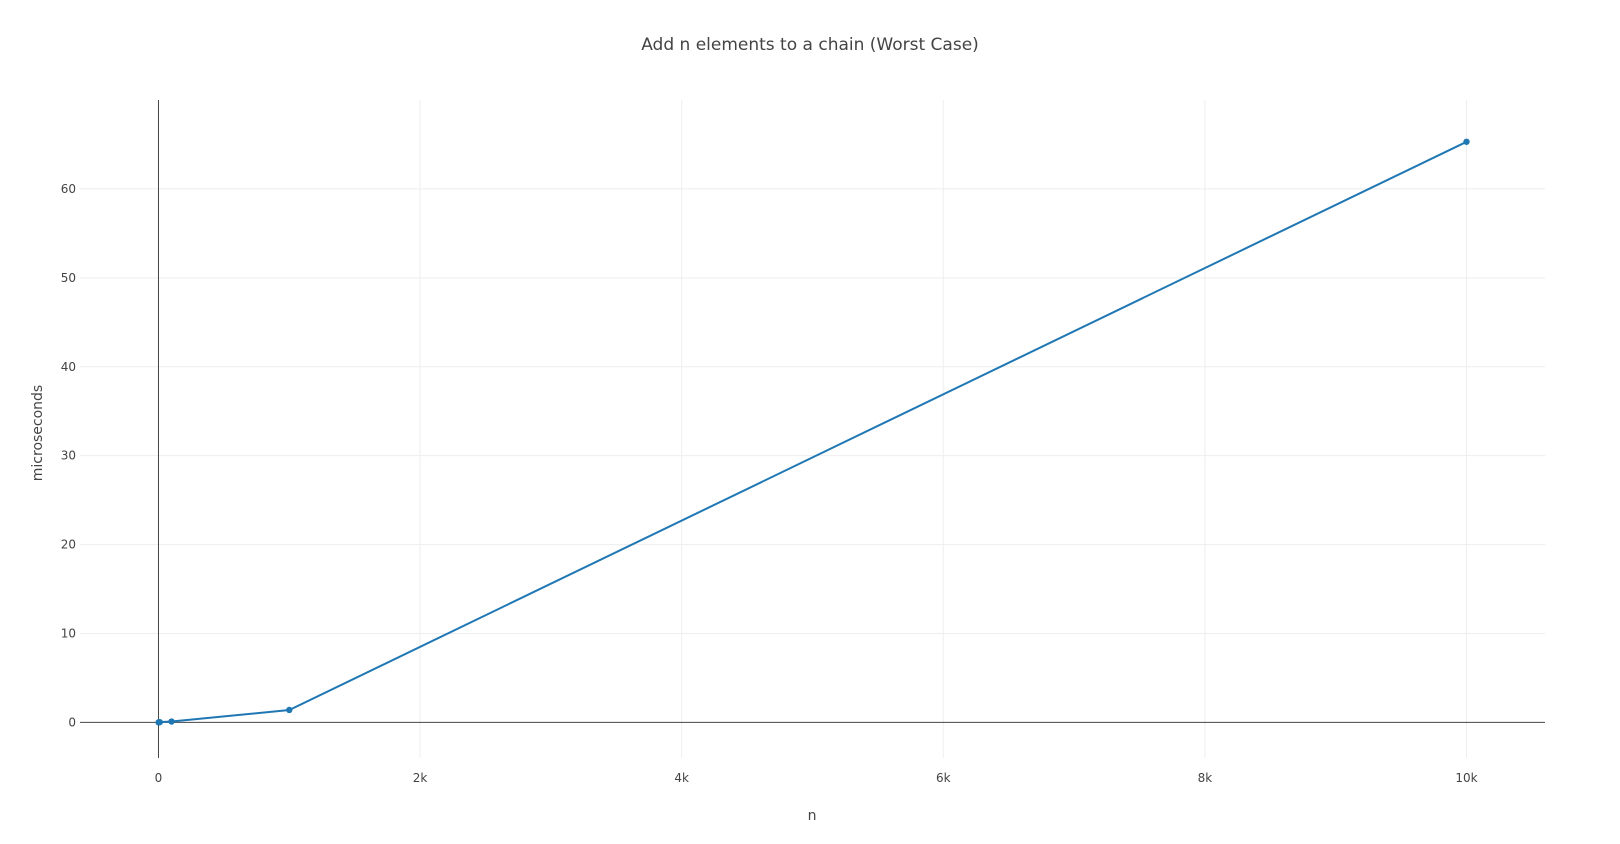  What do you see at coordinates (1205, 778) in the screenshot?
I see `x-tick-label: 8k` at bounding box center [1205, 778].